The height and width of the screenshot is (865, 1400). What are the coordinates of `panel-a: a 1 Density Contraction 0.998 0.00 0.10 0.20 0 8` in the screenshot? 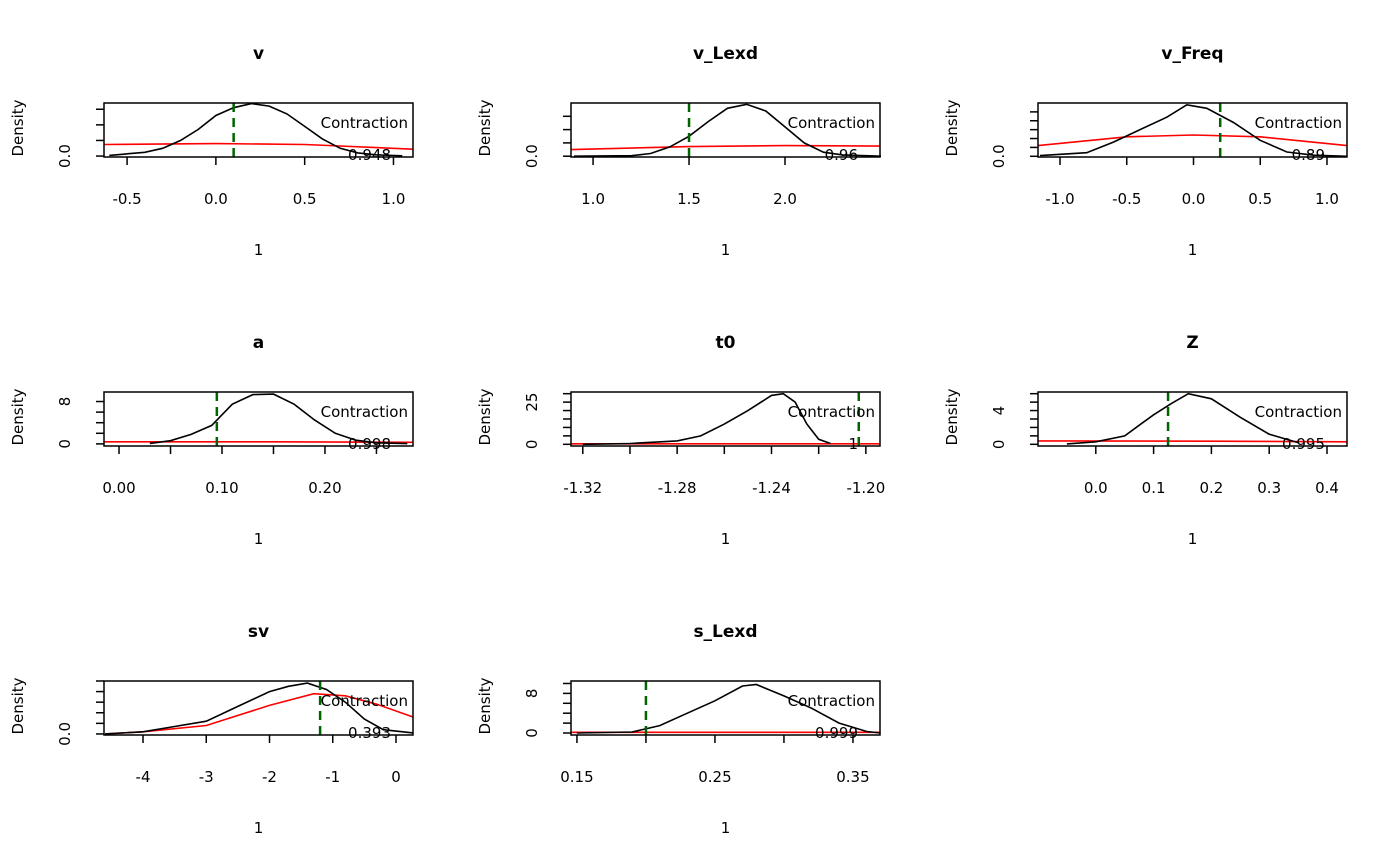 It's located at (211, 440).